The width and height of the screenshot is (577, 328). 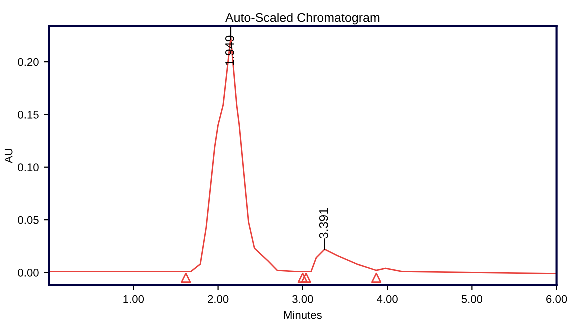 I want to click on x-tick-label: 4.00, so click(x=387, y=299).